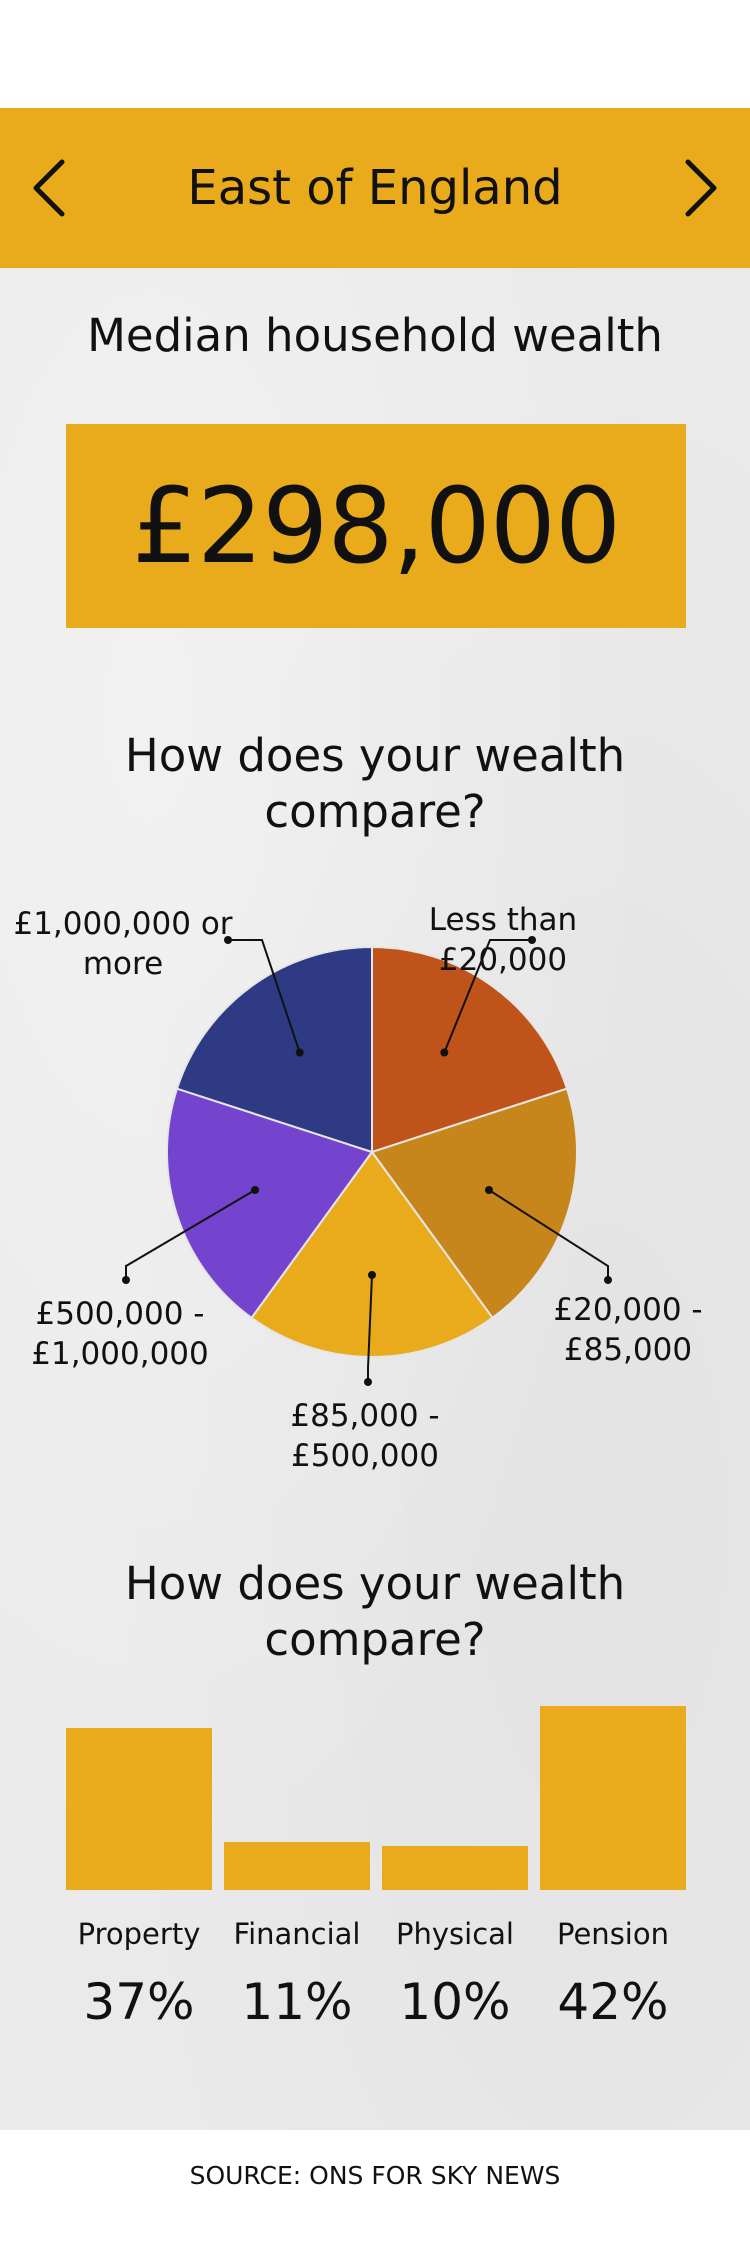 The image size is (750, 2258). I want to click on bar-category-label: Property, so click(139, 1934).